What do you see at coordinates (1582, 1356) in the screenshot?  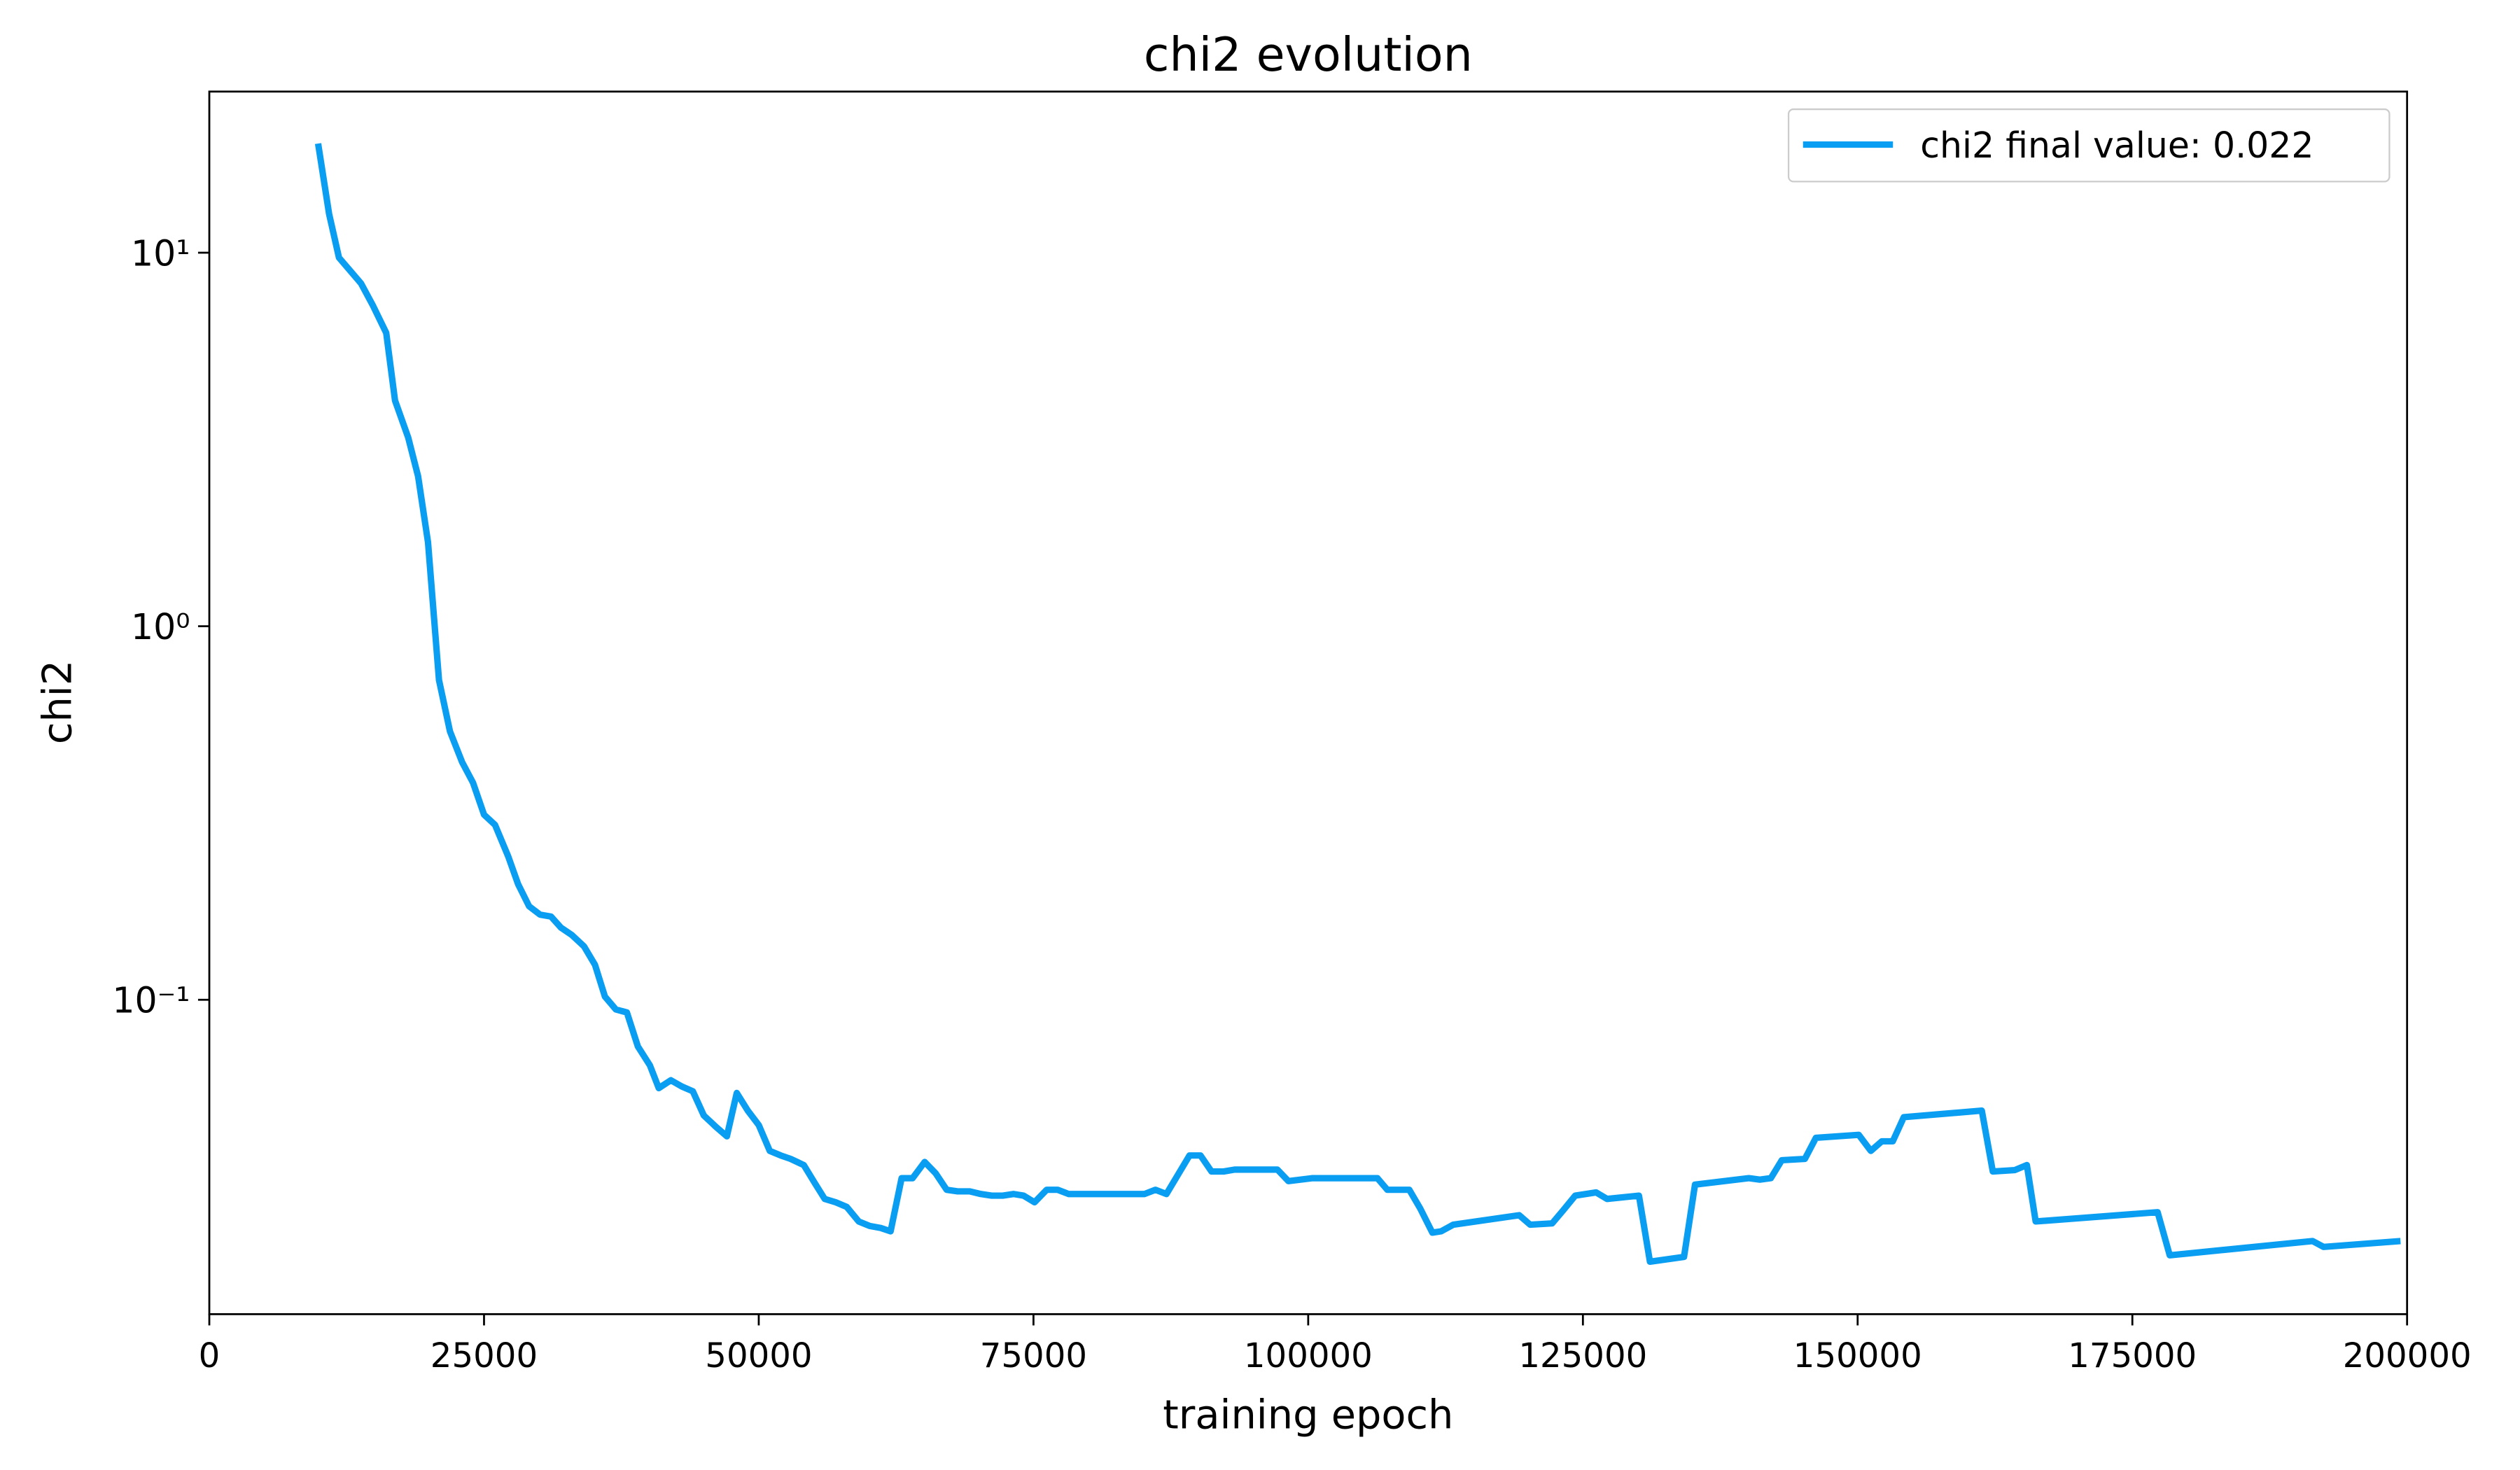 I see `x-tick-label: 125000` at bounding box center [1582, 1356].